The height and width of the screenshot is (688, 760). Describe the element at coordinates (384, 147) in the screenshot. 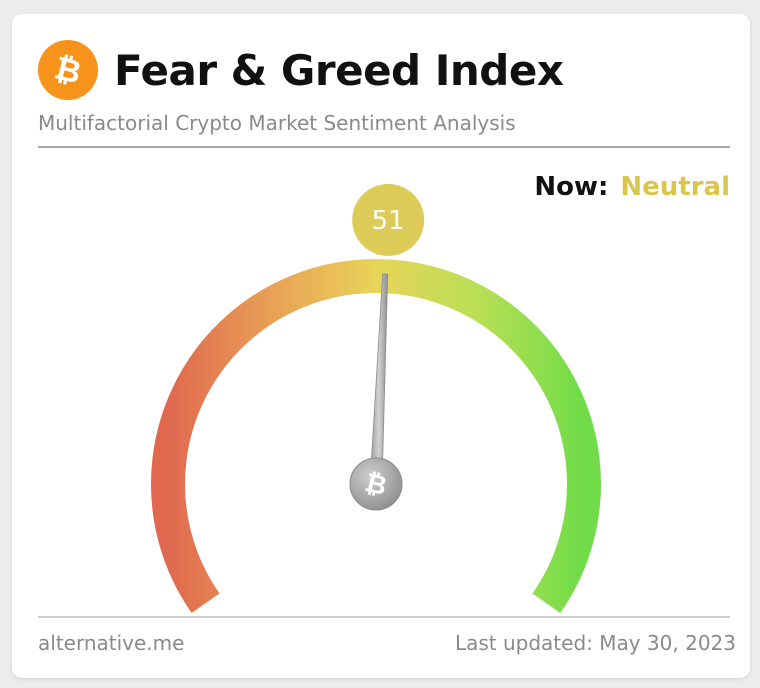

I see `header-divider` at that location.